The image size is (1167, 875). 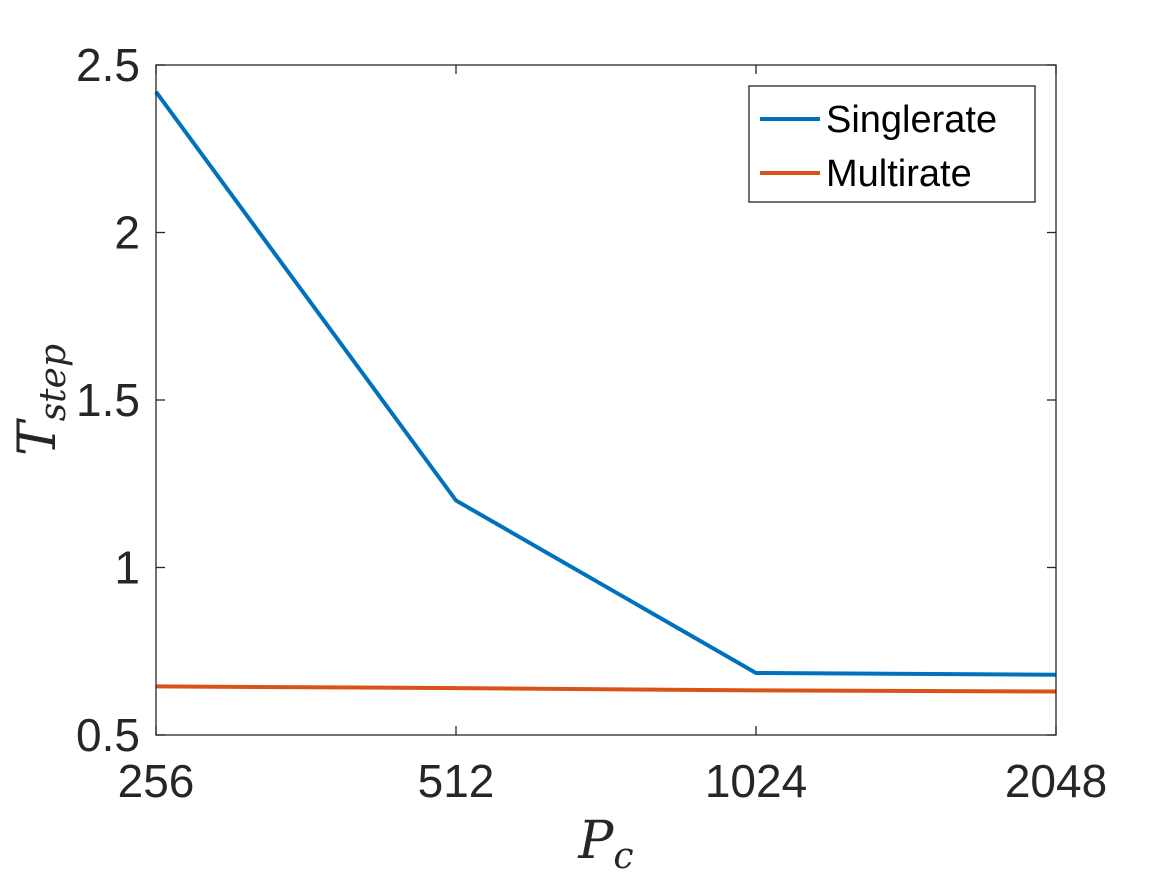 I want to click on legend-box, so click(x=892, y=144).